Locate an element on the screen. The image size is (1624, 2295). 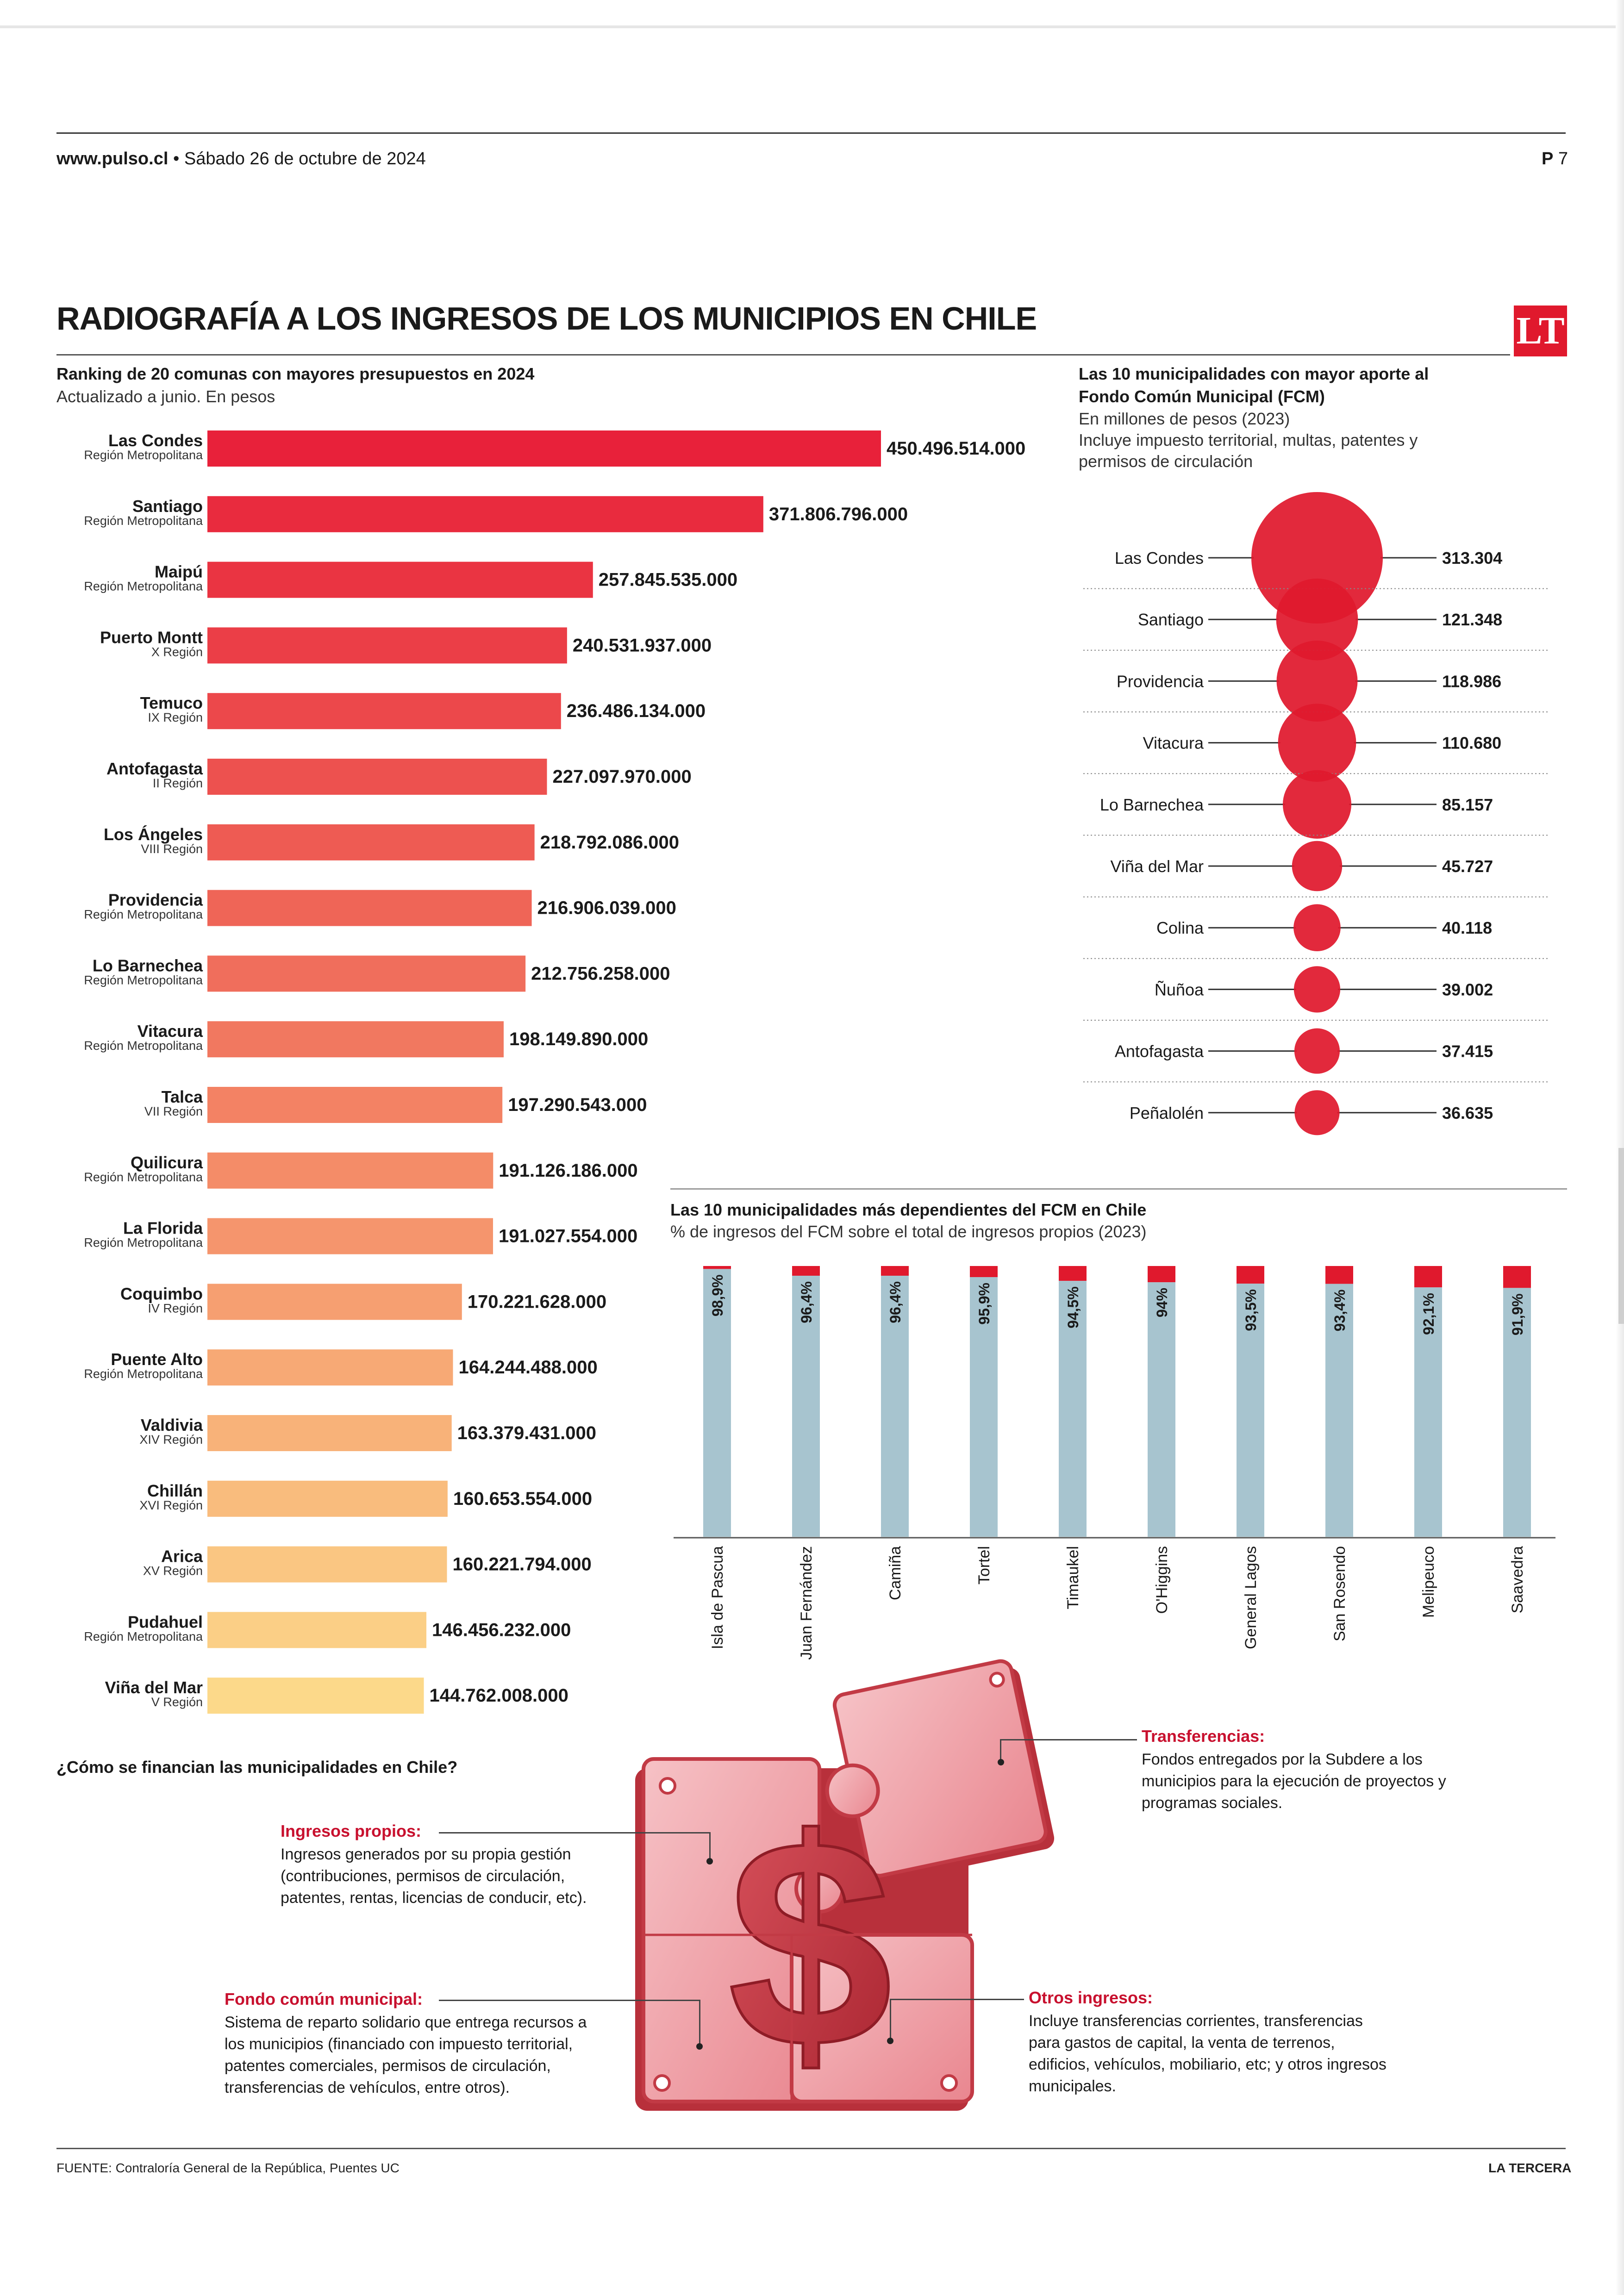
ranking-commune-label: Santiago is located at coordinates (167, 506).